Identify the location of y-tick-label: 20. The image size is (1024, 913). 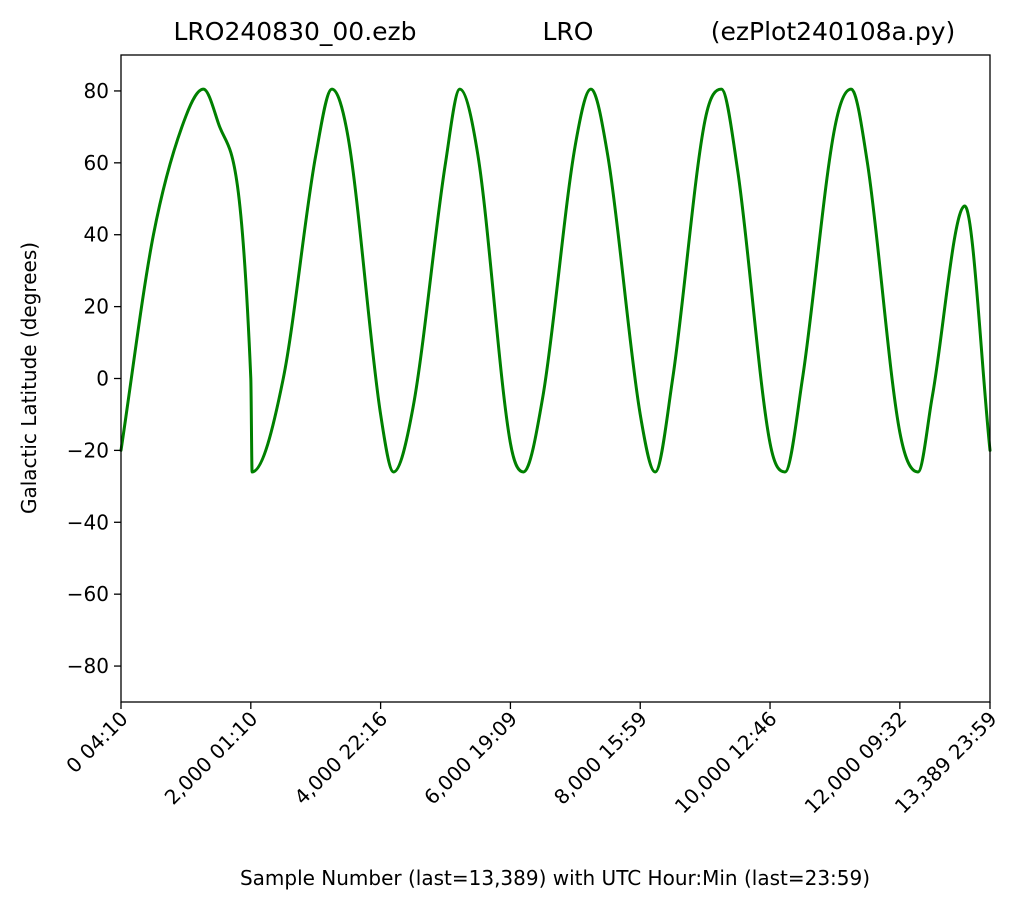
(96, 307).